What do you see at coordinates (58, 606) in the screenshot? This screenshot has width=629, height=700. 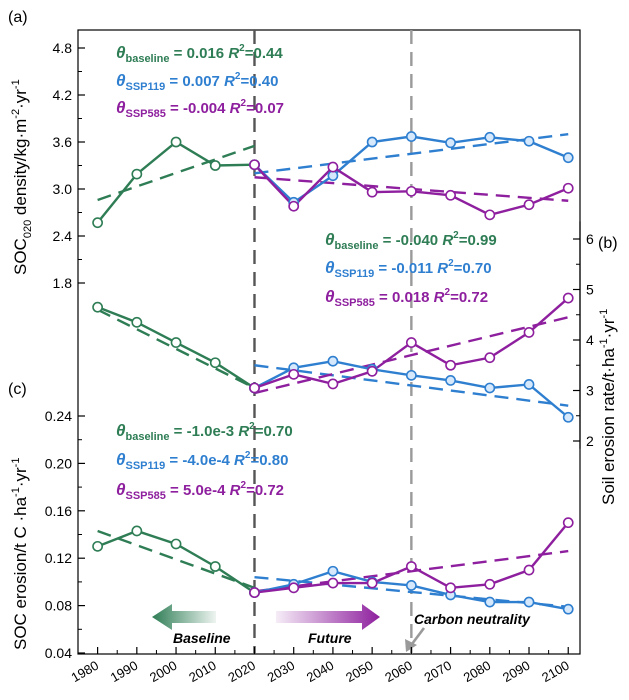 I see `ytick-label: 0.08` at bounding box center [58, 606].